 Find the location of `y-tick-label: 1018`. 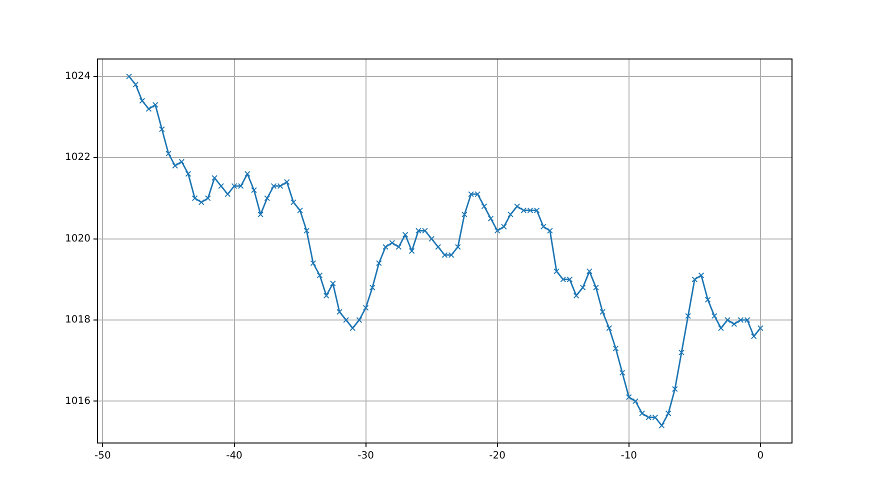

y-tick-label: 1018 is located at coordinates (77, 320).